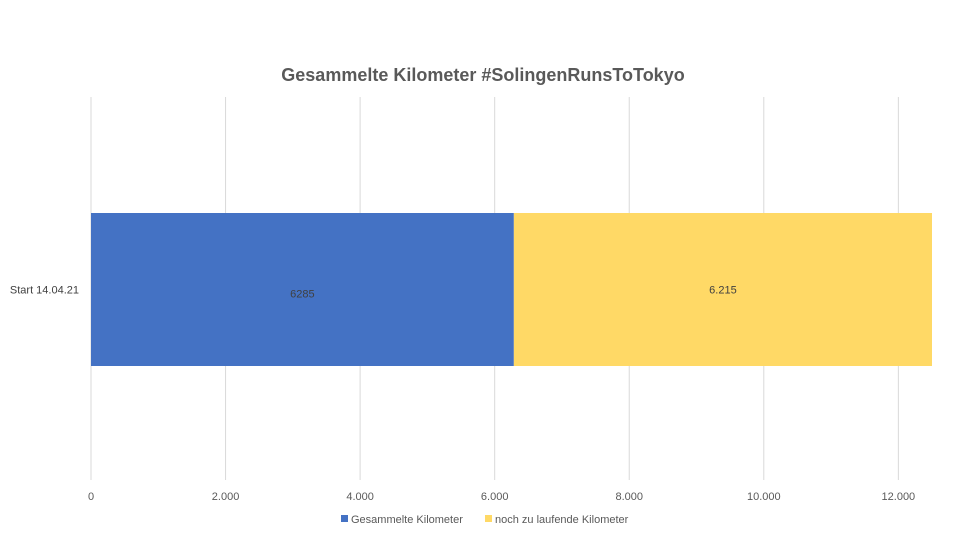 Image resolution: width=960 pixels, height=545 pixels. I want to click on x-tick-label: 12.000, so click(899, 497).